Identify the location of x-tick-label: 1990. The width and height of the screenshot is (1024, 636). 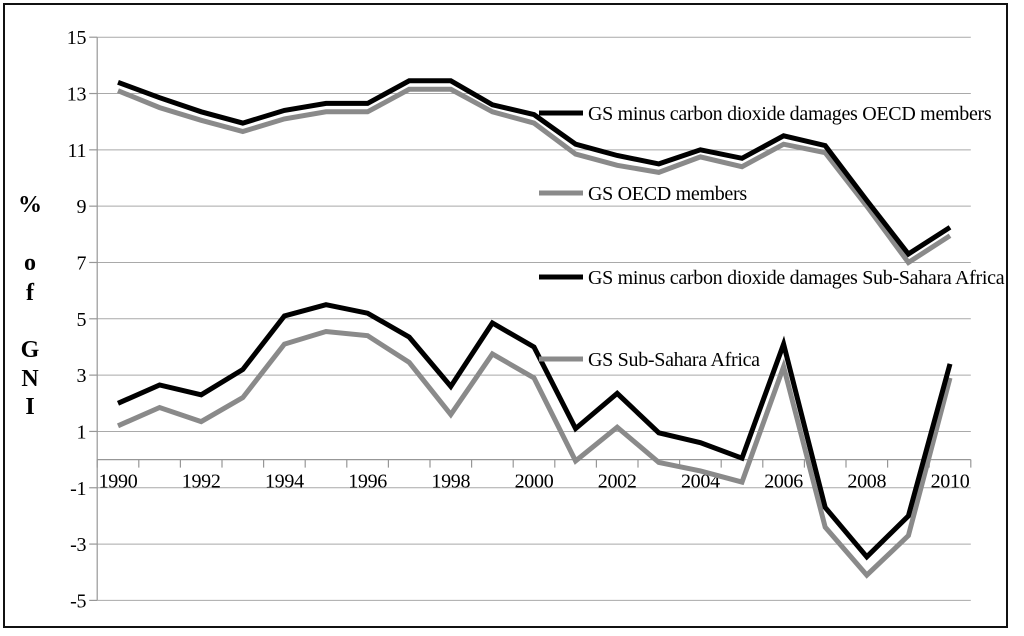
(118, 482).